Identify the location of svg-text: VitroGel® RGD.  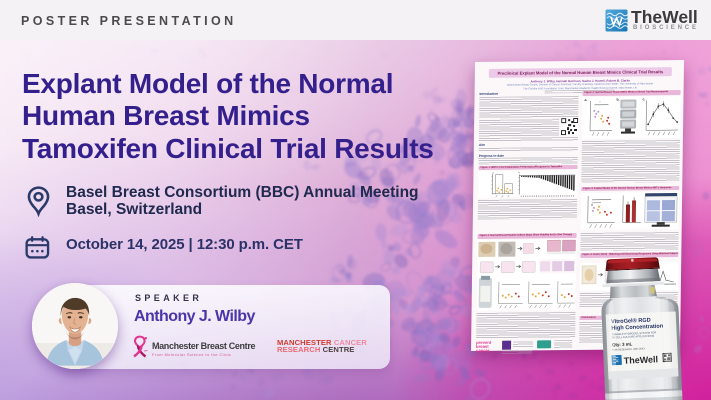
(631, 321).